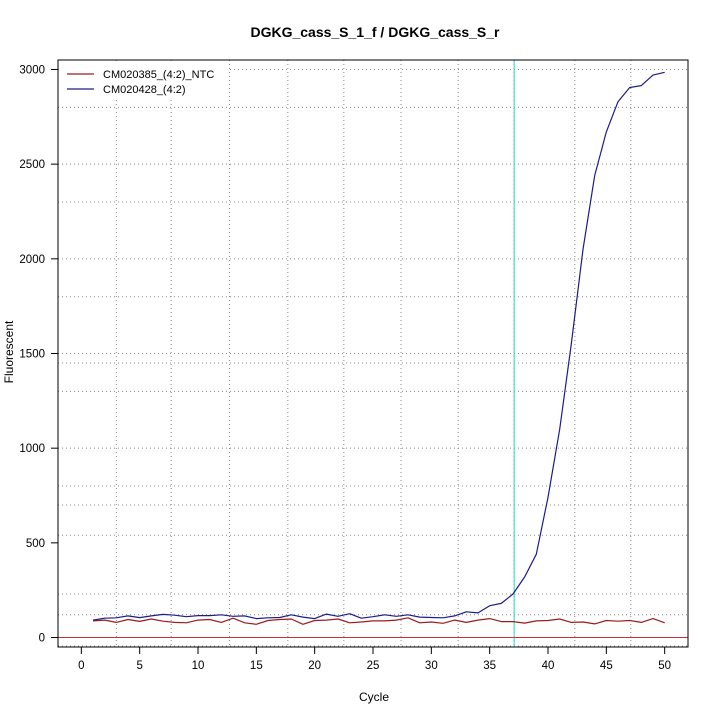 The image size is (720, 720). What do you see at coordinates (81, 666) in the screenshot?
I see `x-tick-label-0: 0` at bounding box center [81, 666].